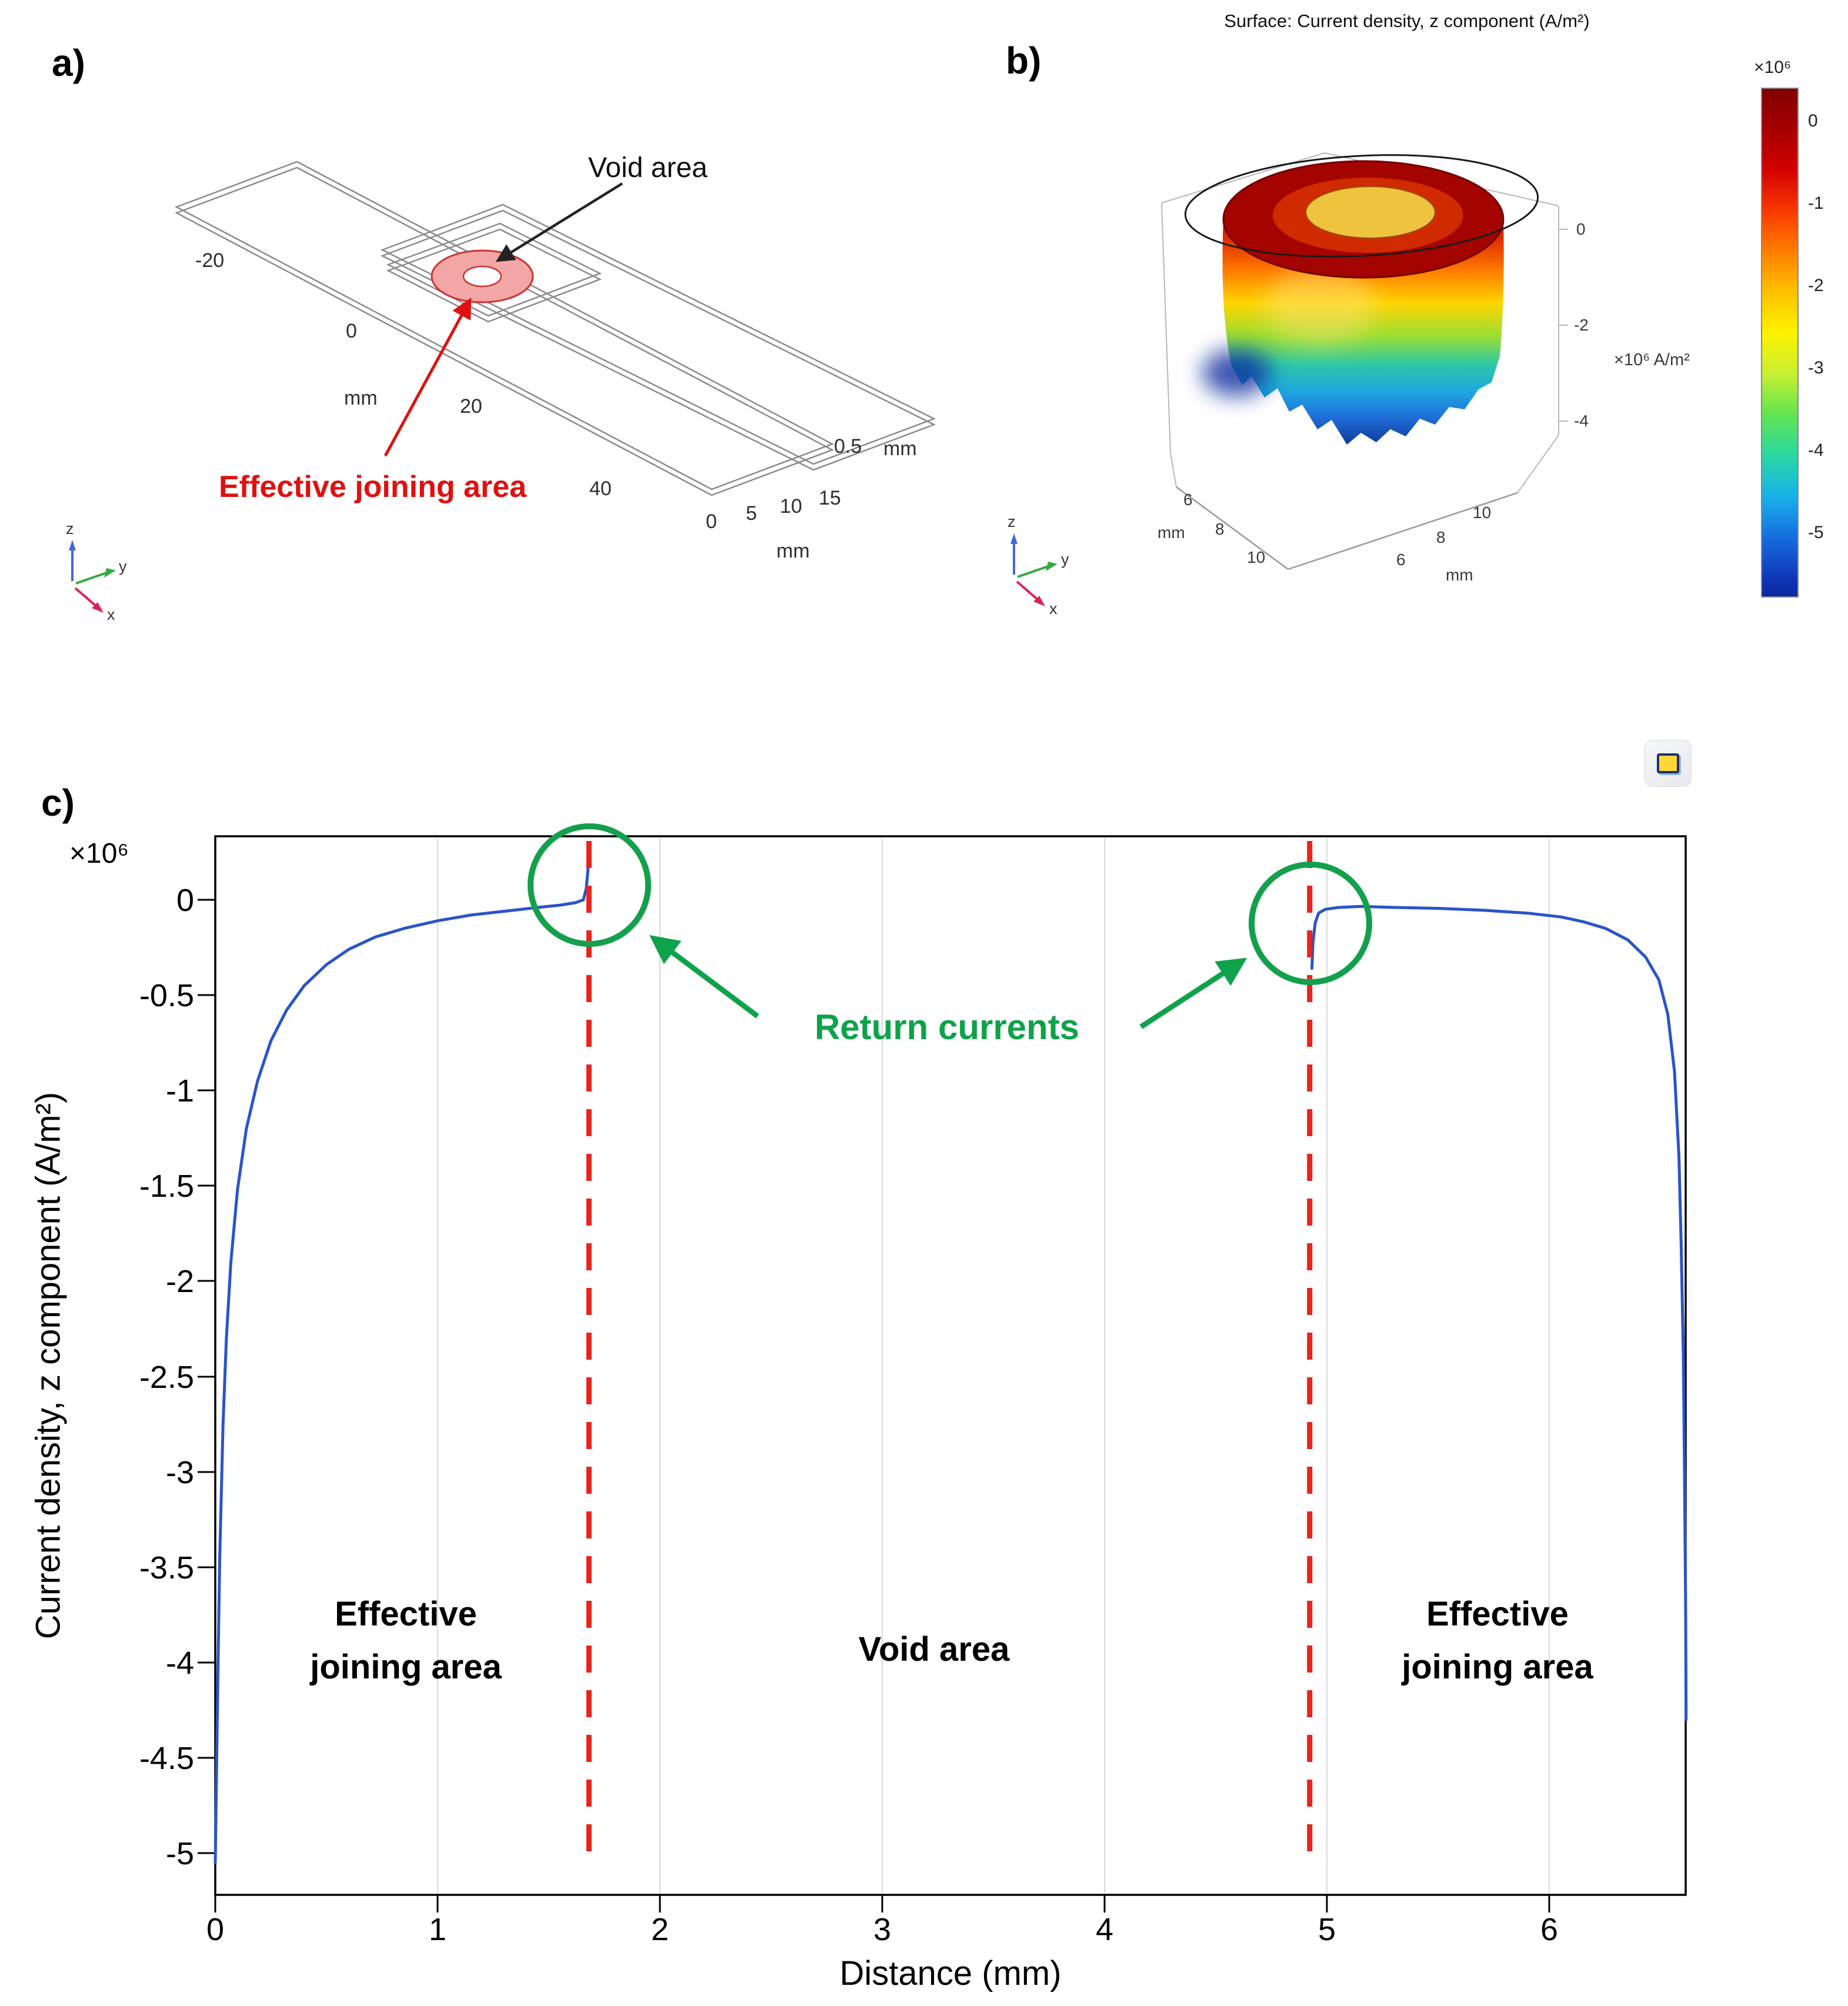 This screenshot has width=1848, height=2006. I want to click on void-area-label: Void area, so click(648, 167).